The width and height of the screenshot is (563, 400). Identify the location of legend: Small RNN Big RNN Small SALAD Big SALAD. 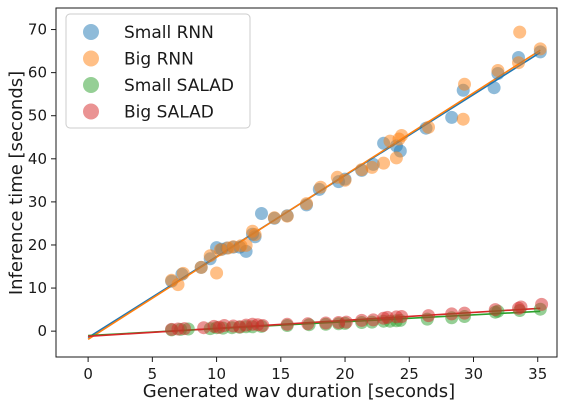
(158, 71).